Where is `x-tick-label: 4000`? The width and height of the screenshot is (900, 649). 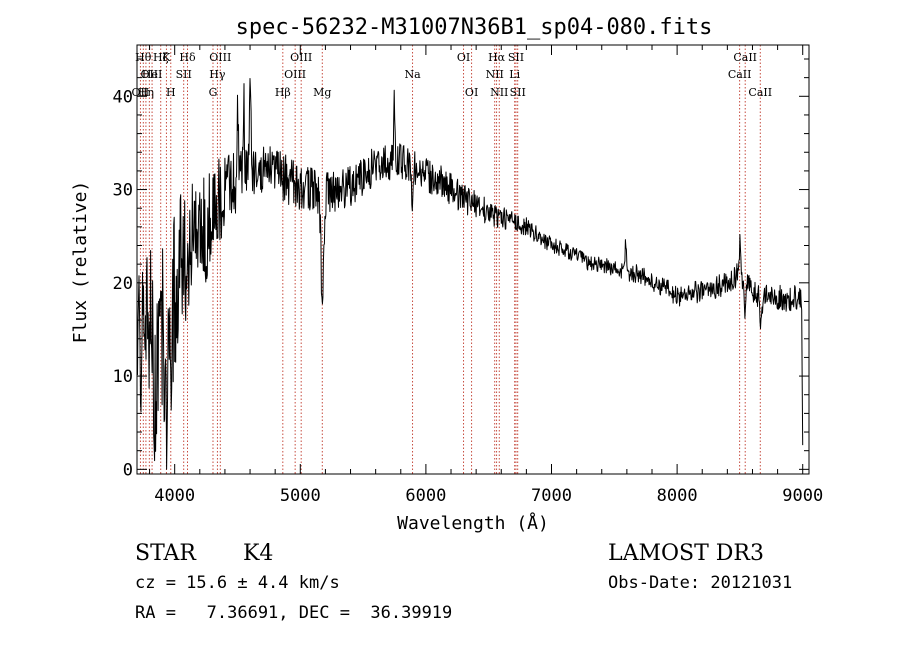 x-tick-label: 4000 is located at coordinates (174, 496).